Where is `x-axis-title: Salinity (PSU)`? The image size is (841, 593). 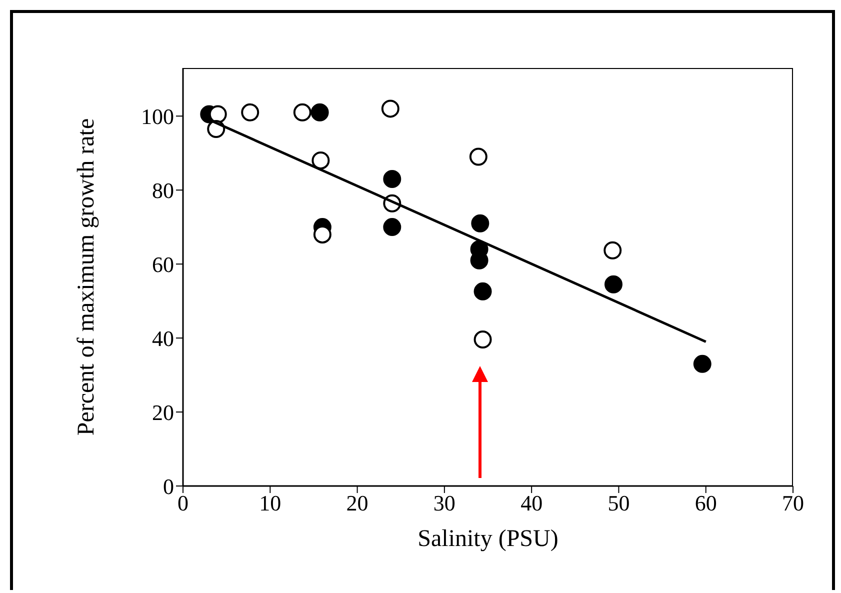
x-axis-title: Salinity (PSU) is located at coordinates (488, 539).